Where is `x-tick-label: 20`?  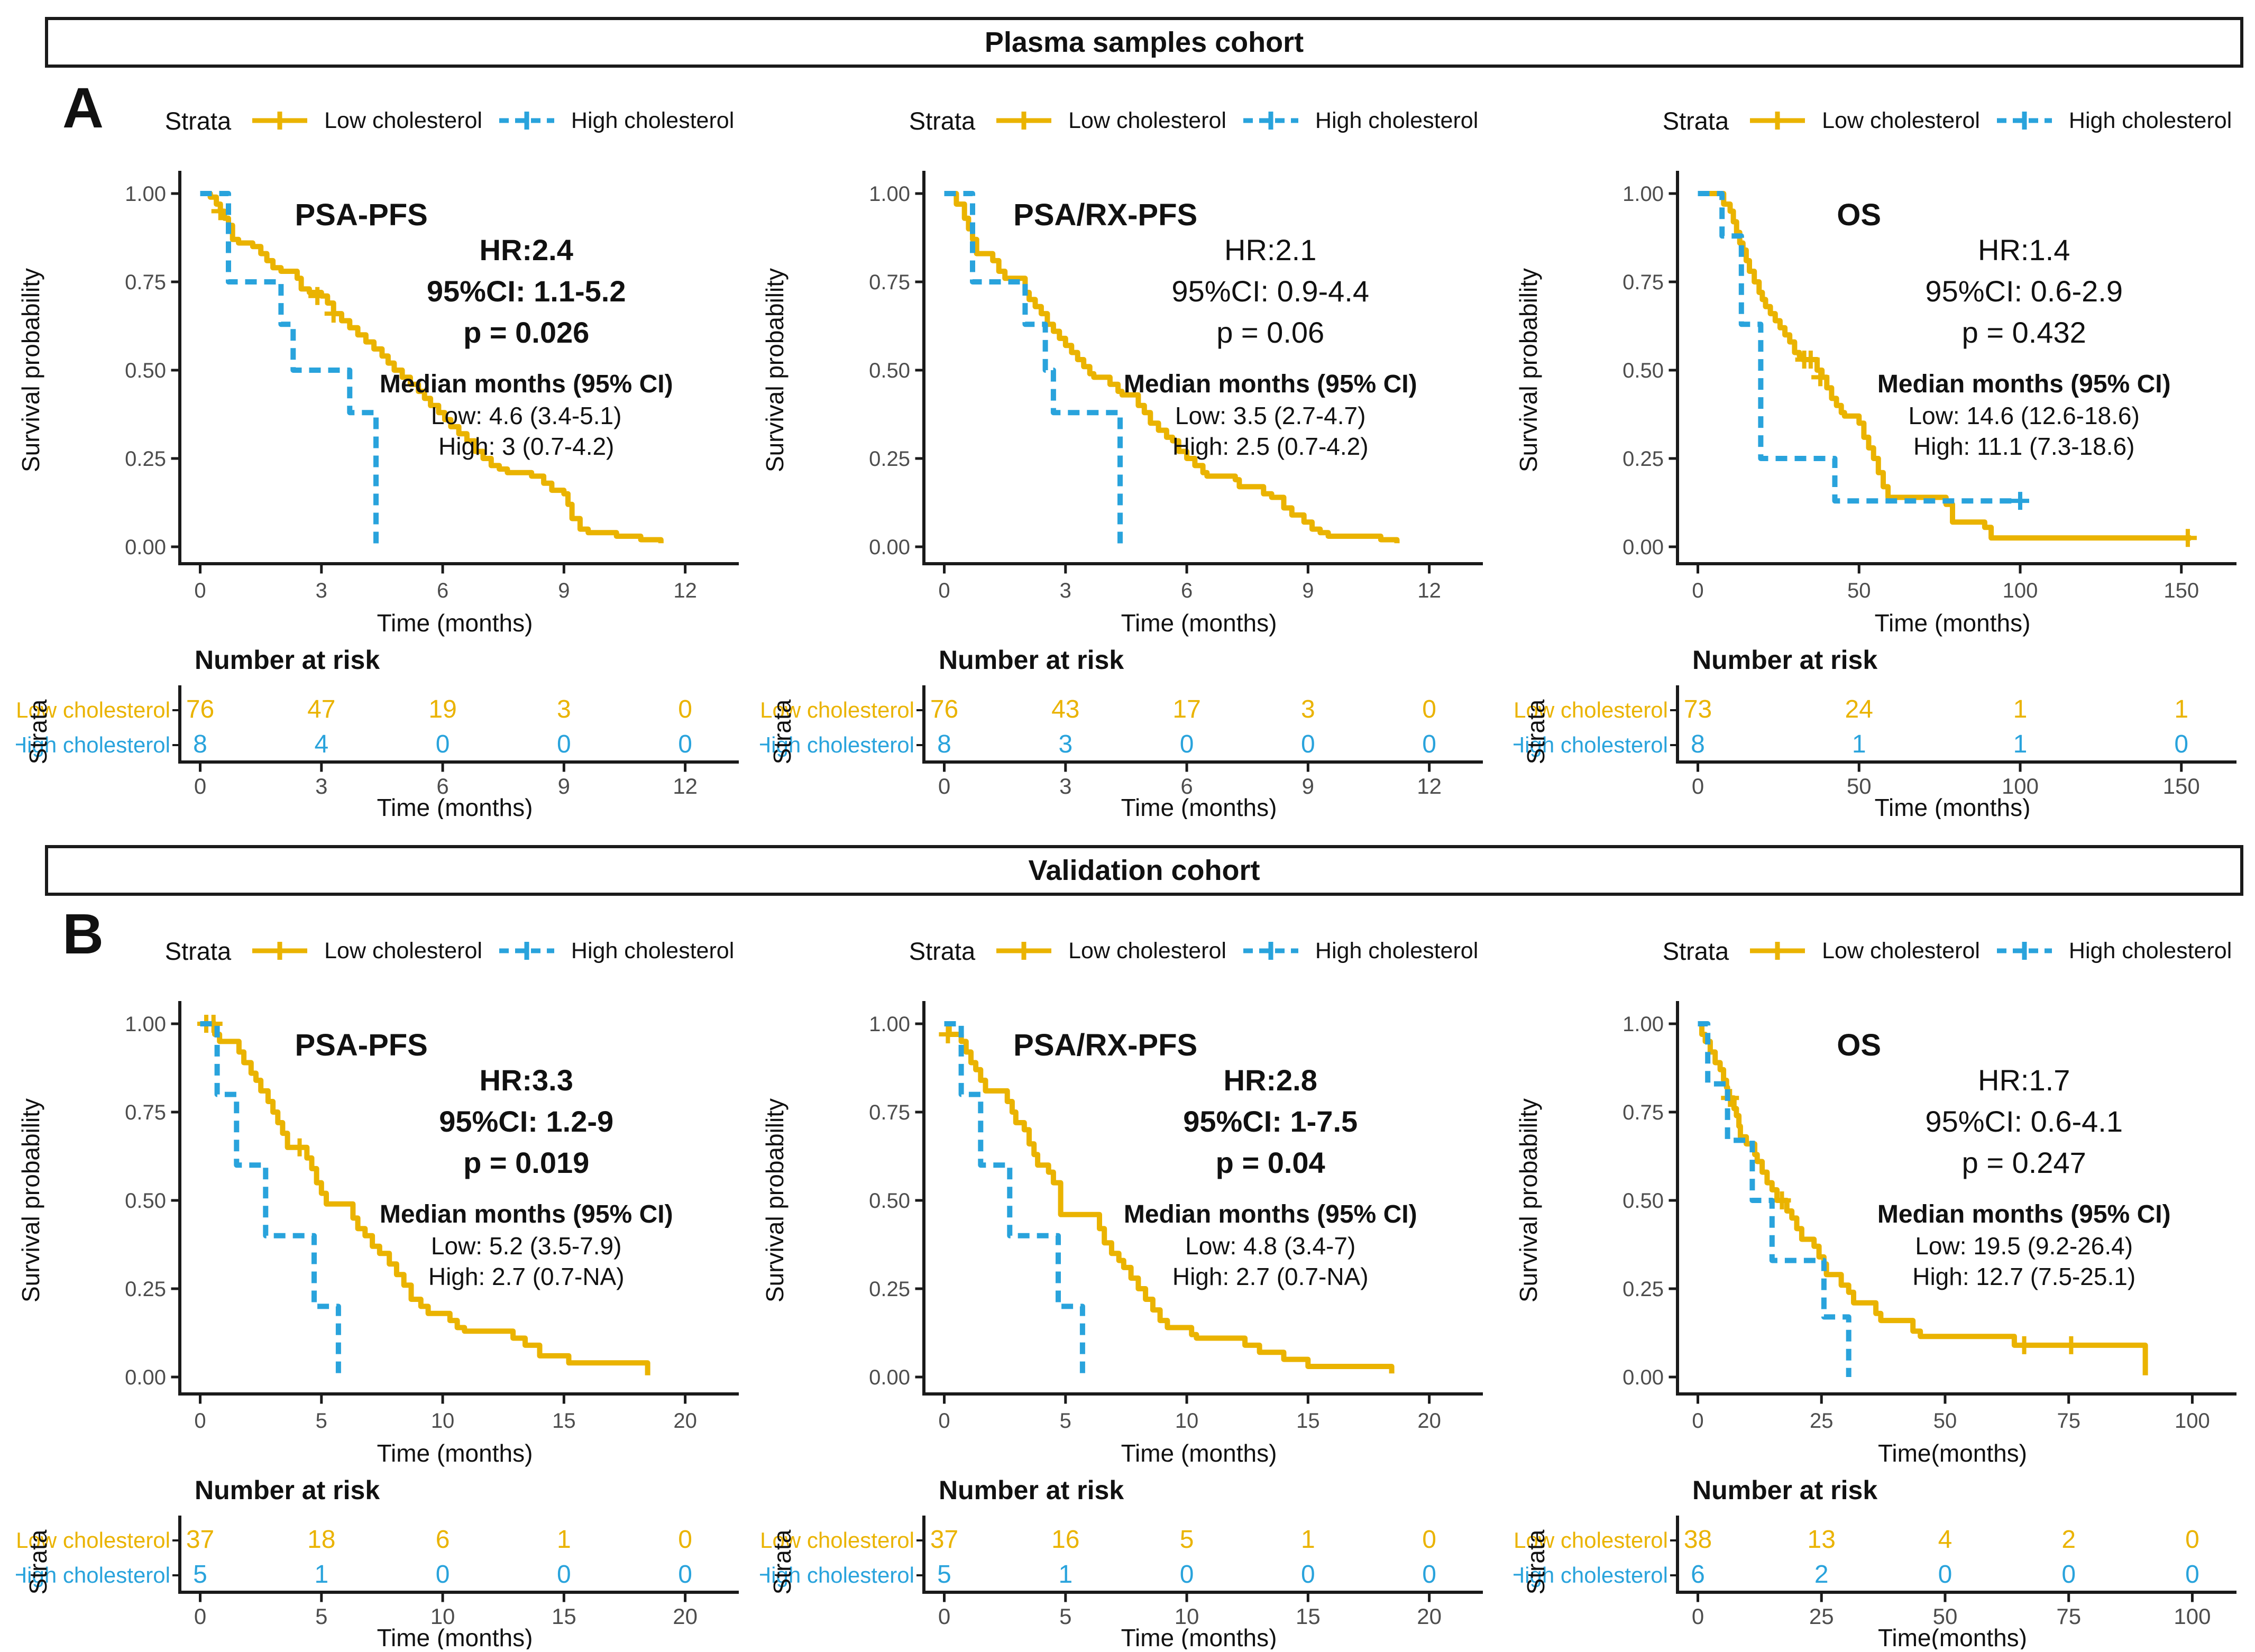 x-tick-label: 20 is located at coordinates (685, 1421).